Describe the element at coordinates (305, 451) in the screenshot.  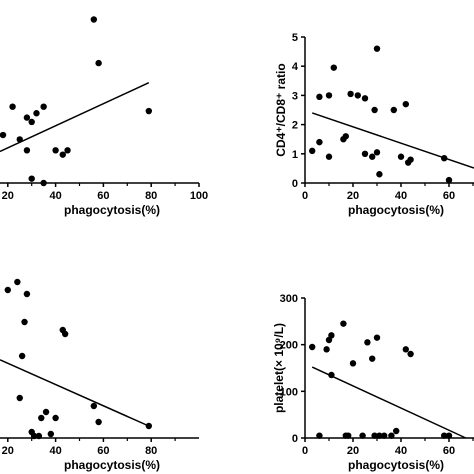
I see `x-tick-label: 0` at that location.